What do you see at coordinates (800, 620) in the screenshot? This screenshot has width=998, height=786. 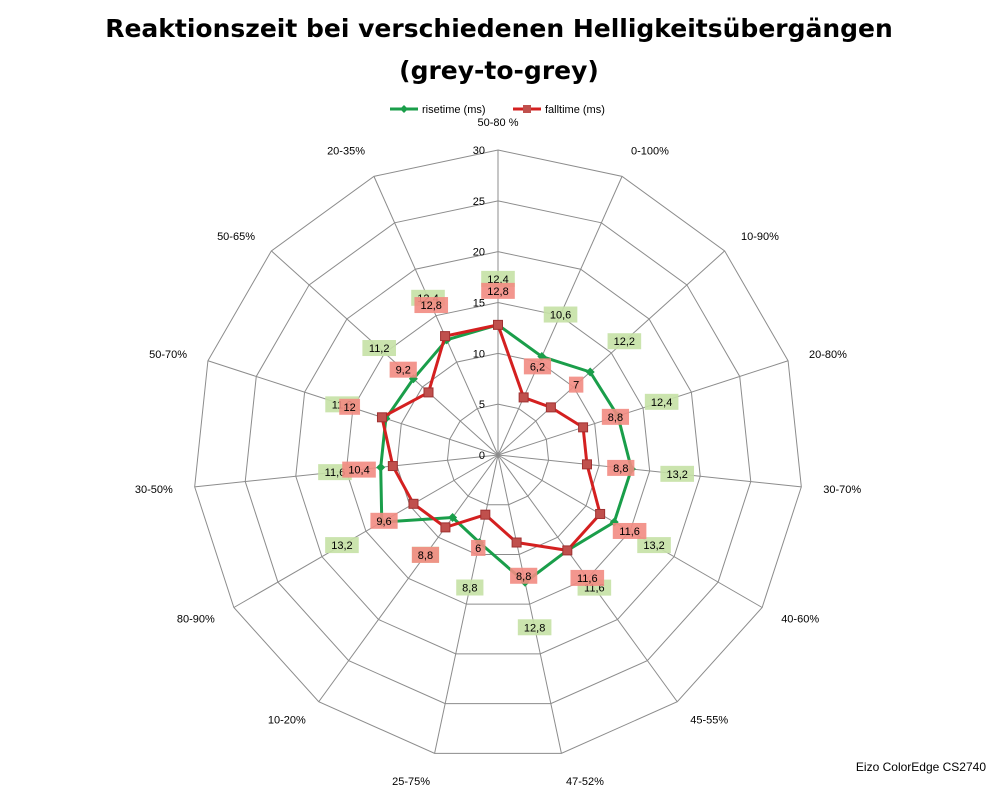 I see `category-label: 40-60%` at bounding box center [800, 620].